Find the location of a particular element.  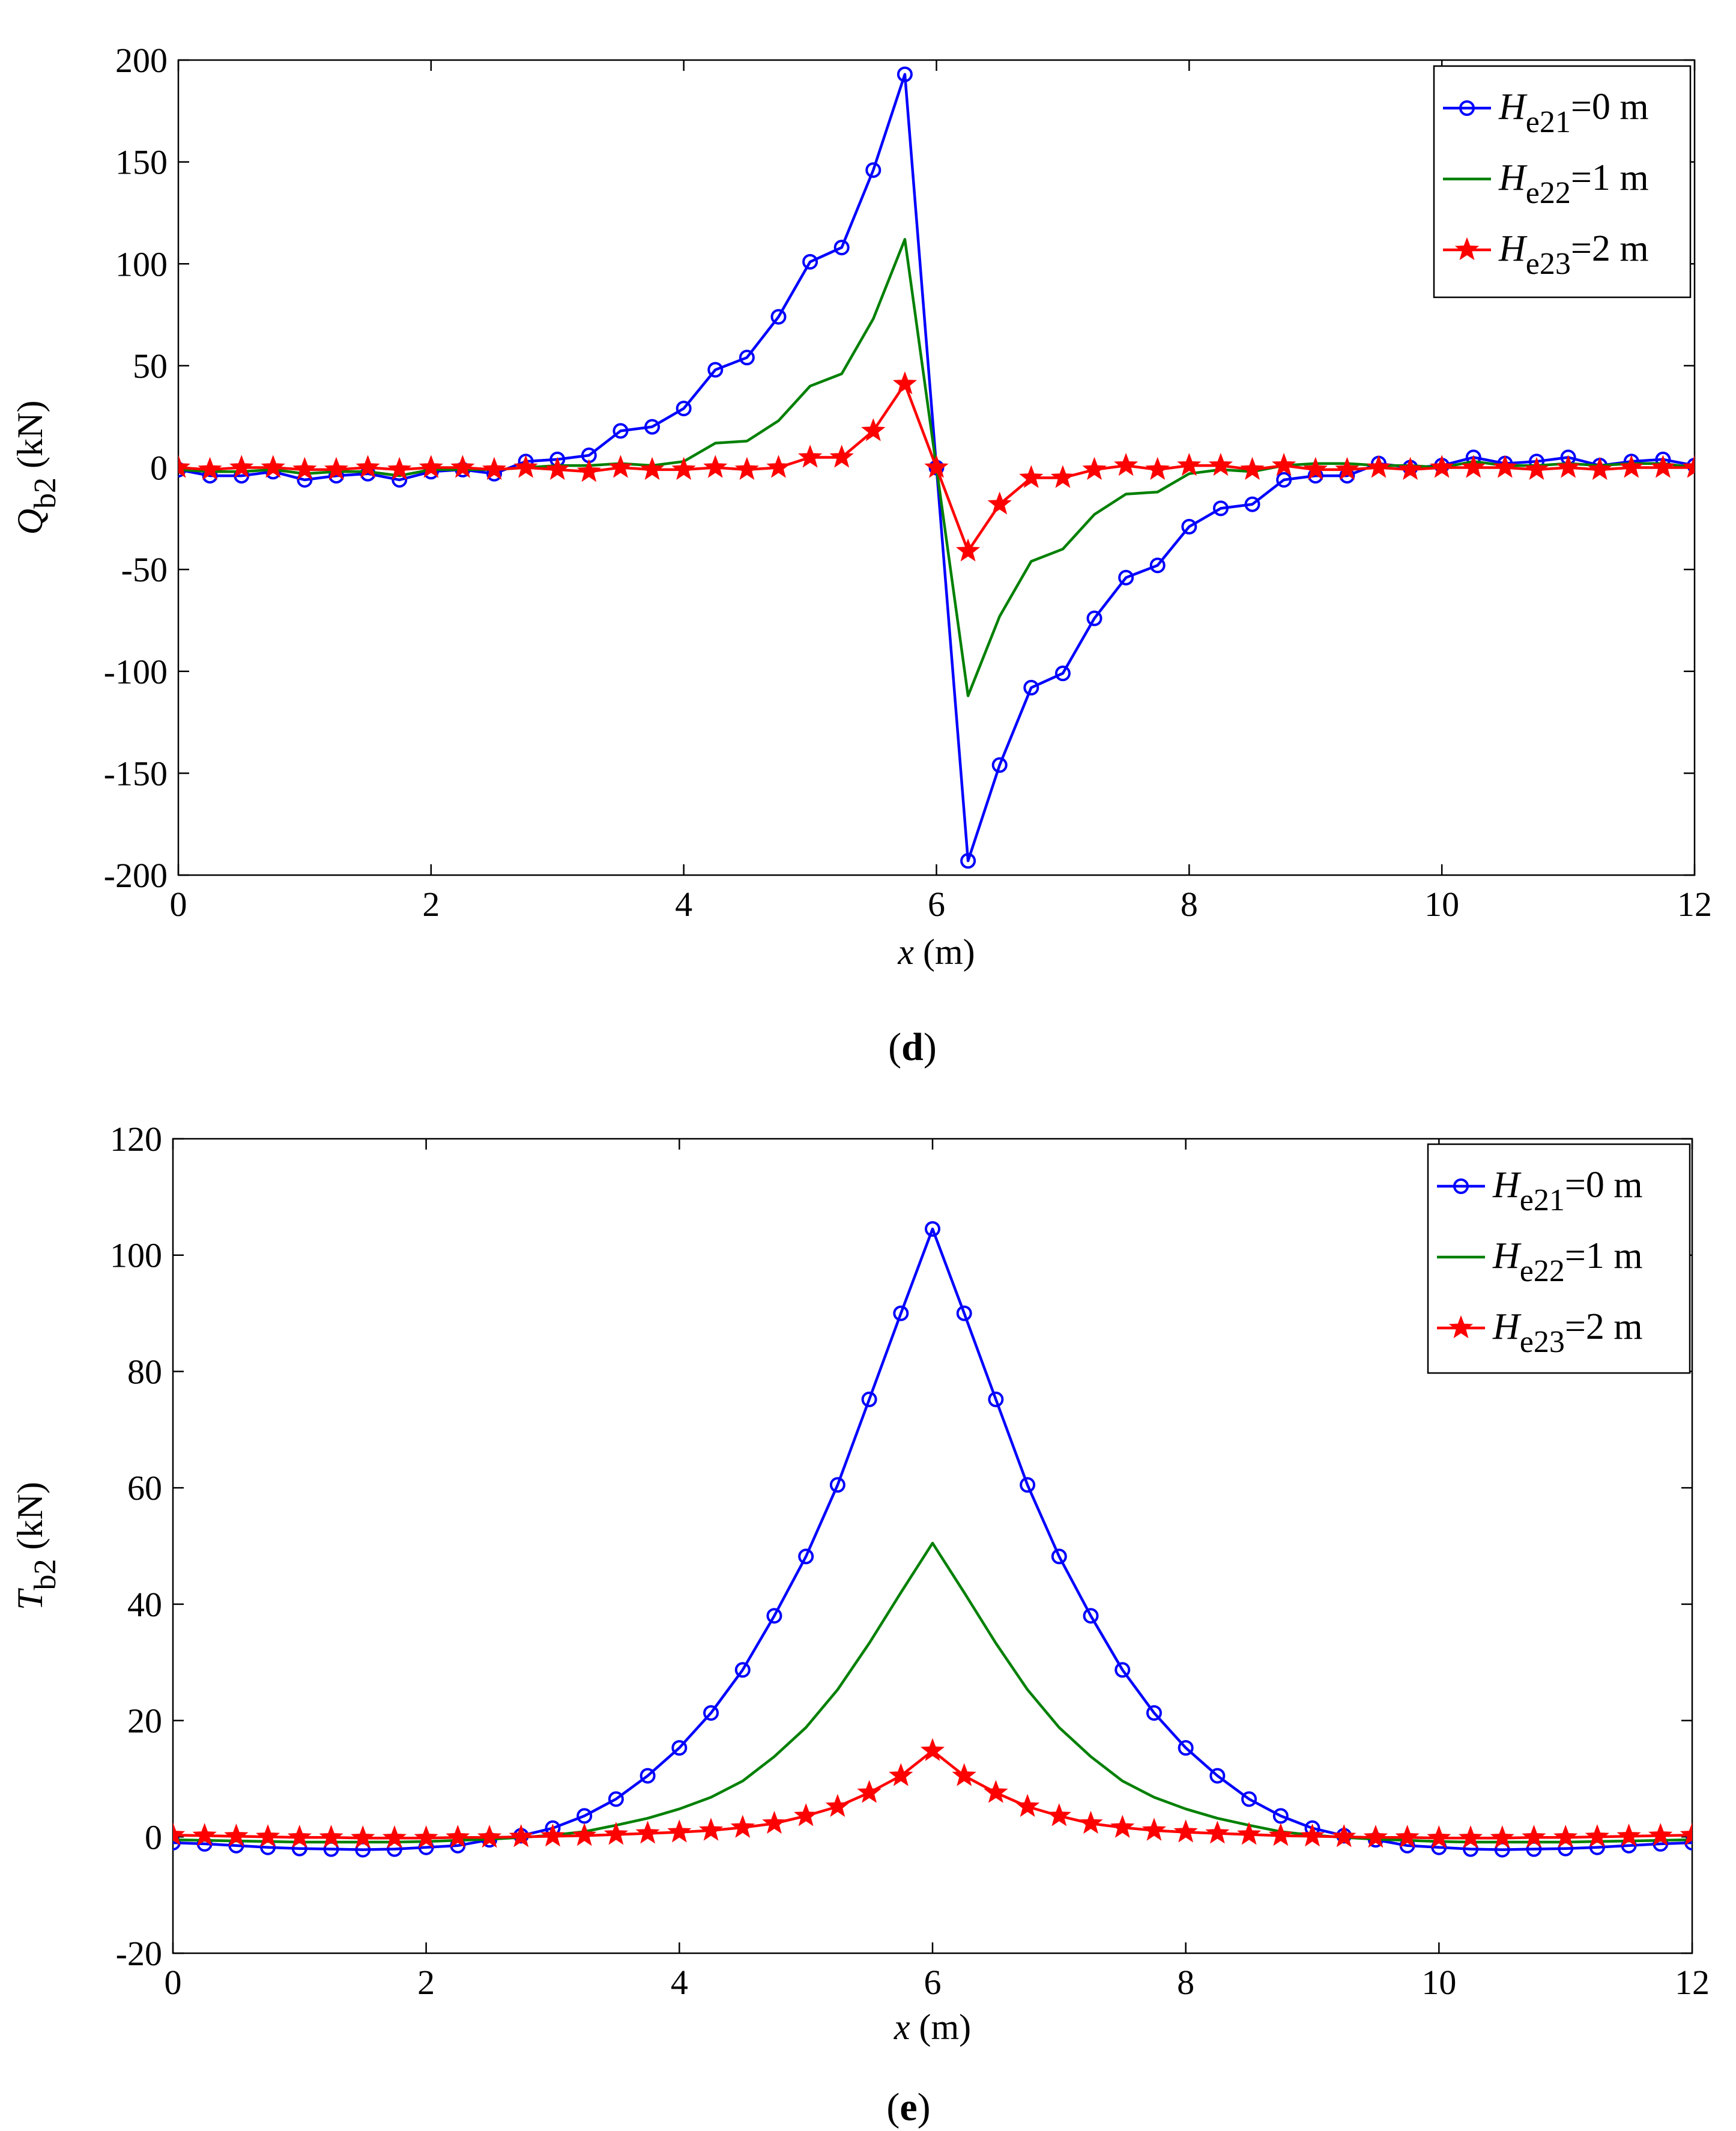

y-axis-title: Tb2 (kN) is located at coordinates (36, 1546).